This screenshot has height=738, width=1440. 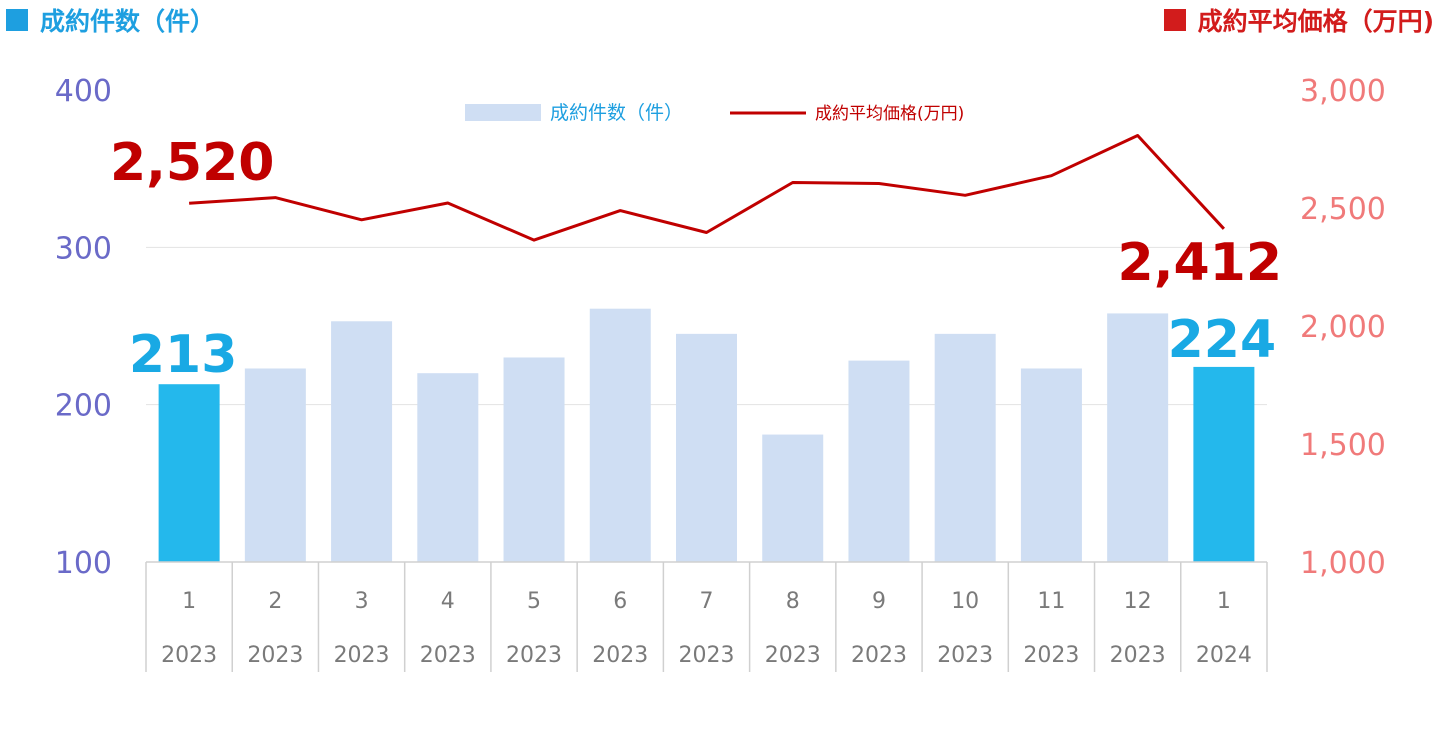 What do you see at coordinates (620, 601) in the screenshot?
I see `x-tick-month: 6` at bounding box center [620, 601].